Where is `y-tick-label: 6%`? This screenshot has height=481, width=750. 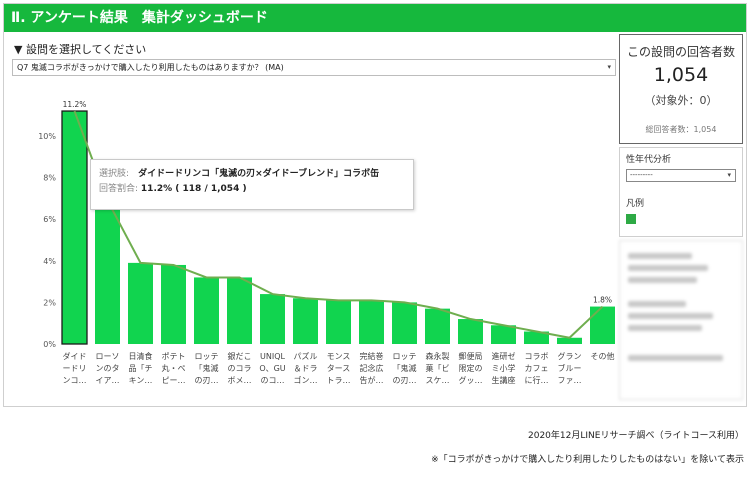 y-tick-label: 6% is located at coordinates (49, 219).